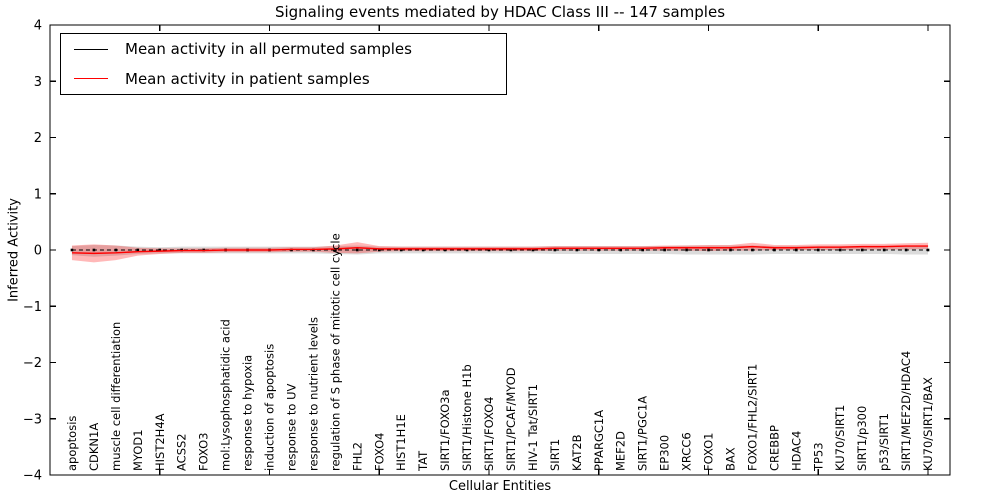 This screenshot has height=500, width=1000. Describe the element at coordinates (270, 407) in the screenshot. I see `category-label: induction of apoptosis` at that location.